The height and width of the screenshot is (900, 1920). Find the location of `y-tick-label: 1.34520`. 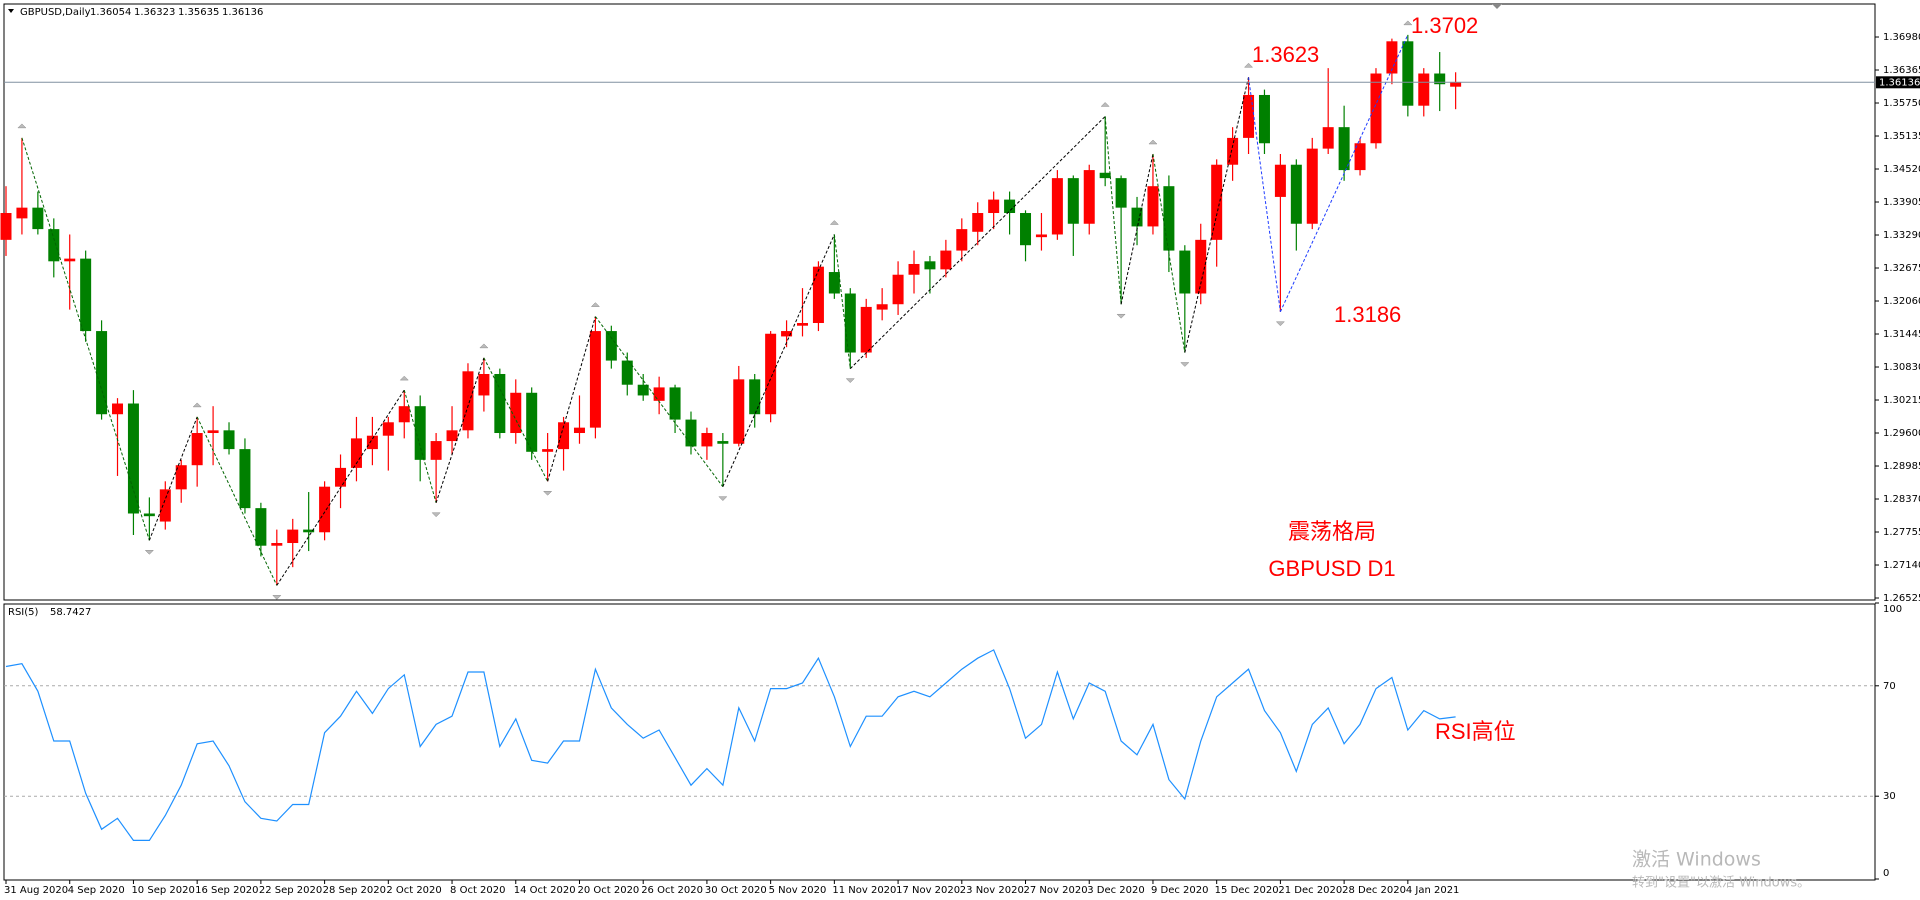

y-tick-label: 1.34520 is located at coordinates (1901, 169).